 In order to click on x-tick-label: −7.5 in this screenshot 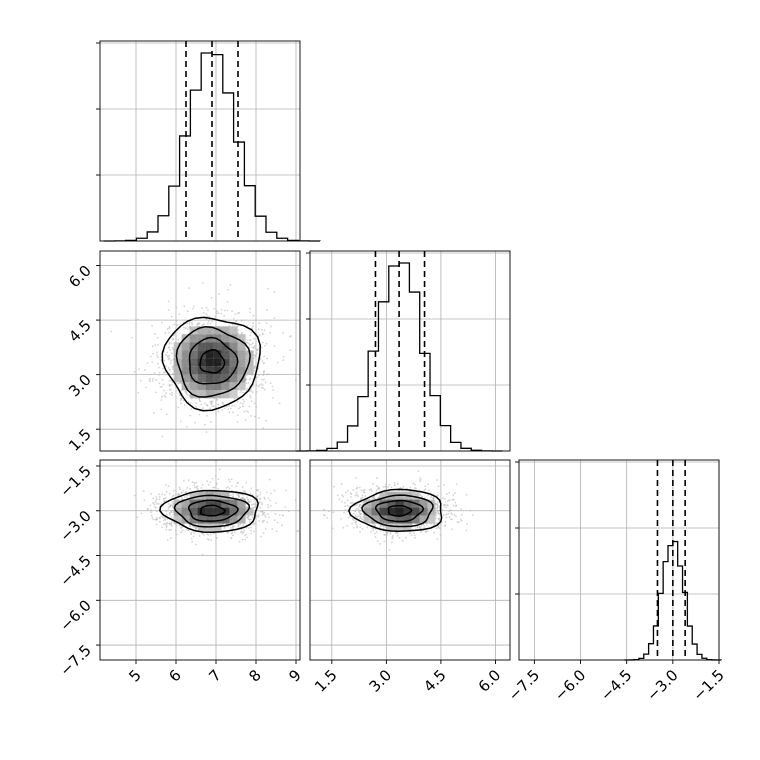, I will do `click(524, 685)`.